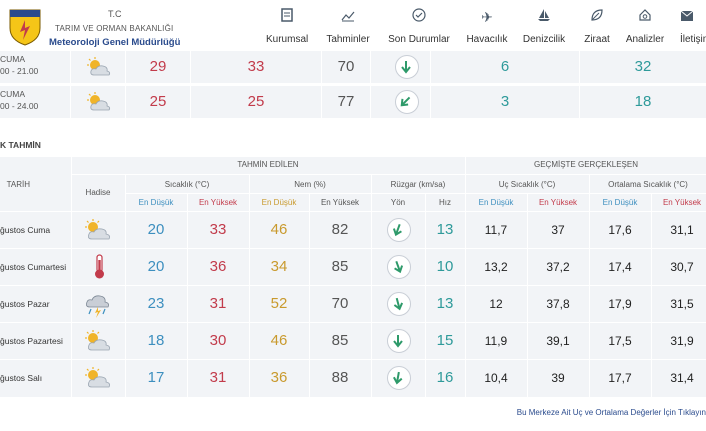  Describe the element at coordinates (597, 18) in the screenshot. I see `leaf-icon` at that location.